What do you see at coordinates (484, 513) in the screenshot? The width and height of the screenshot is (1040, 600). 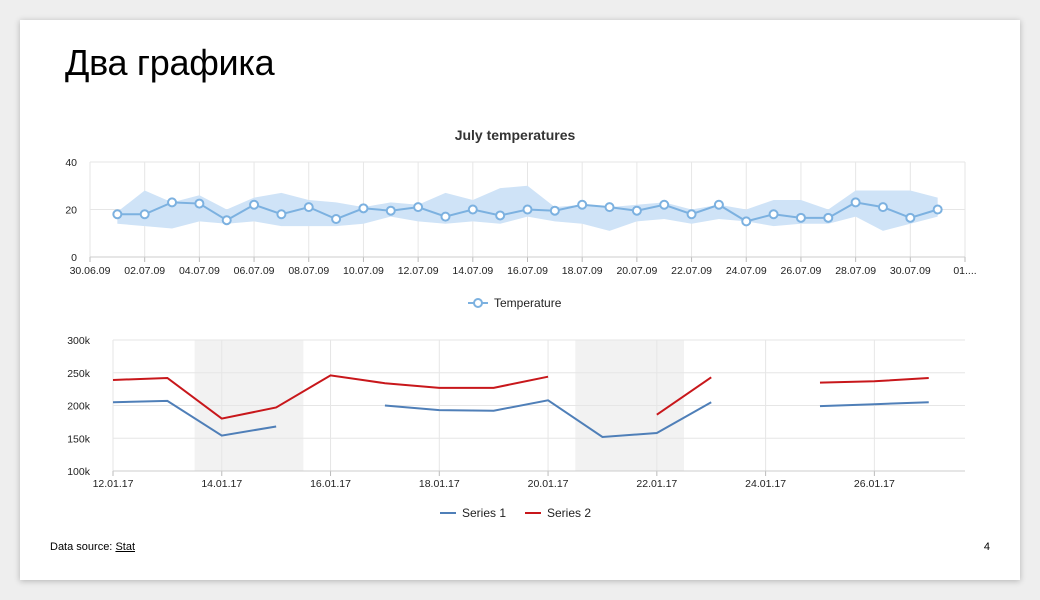 I see `legend-label-series-1: Series 1` at bounding box center [484, 513].